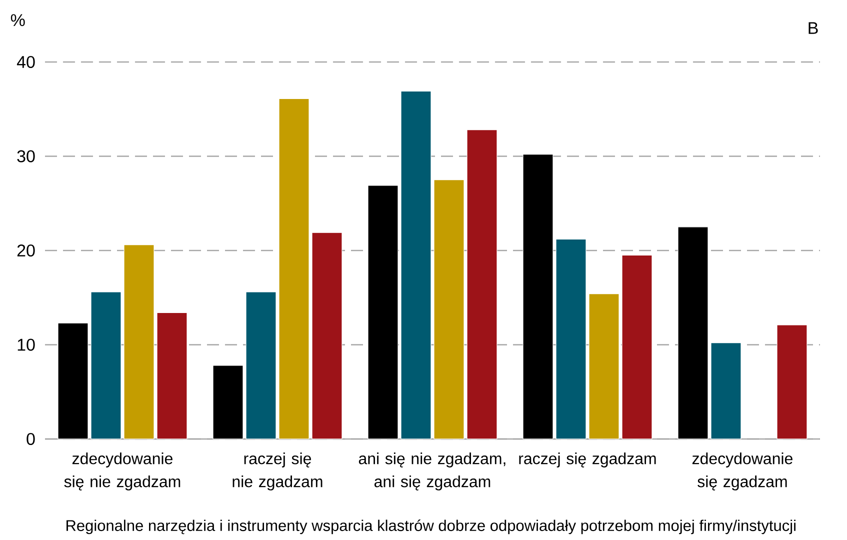 Image resolution: width=847 pixels, height=540 pixels. Describe the element at coordinates (587, 460) in the screenshot. I see `x-tick-label: raczej się zgadzam` at that location.